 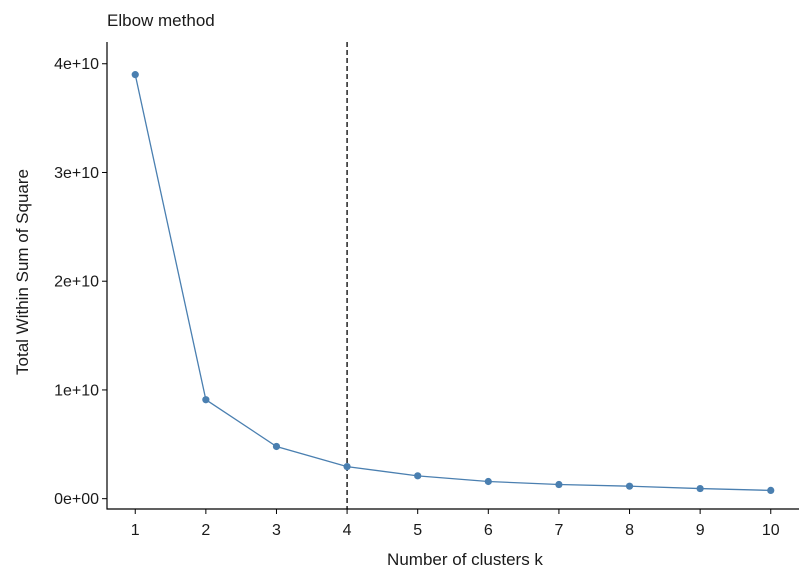 What do you see at coordinates (76, 64) in the screenshot?
I see `y-tick-label: 4e+10` at bounding box center [76, 64].